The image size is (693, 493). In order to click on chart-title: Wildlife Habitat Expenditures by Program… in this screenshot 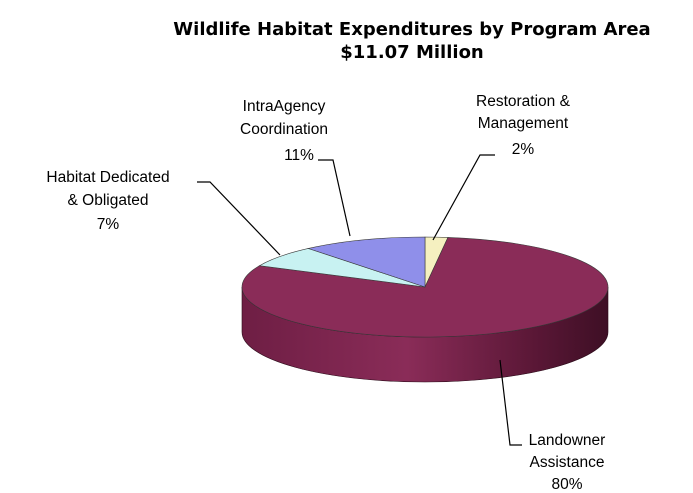, I will do `click(411, 29)`.